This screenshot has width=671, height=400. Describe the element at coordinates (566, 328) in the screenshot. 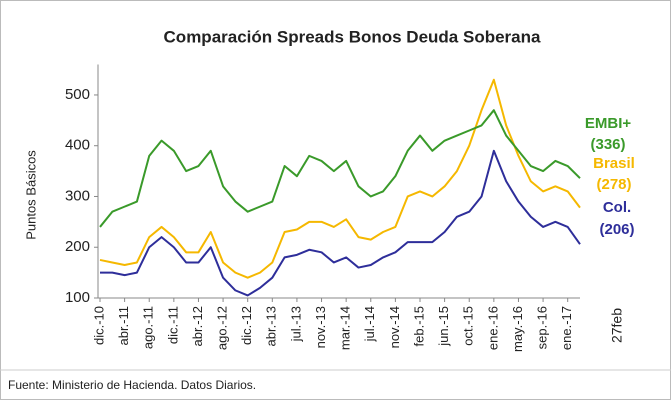

I see `x-tick-label: ene.-17` at that location.